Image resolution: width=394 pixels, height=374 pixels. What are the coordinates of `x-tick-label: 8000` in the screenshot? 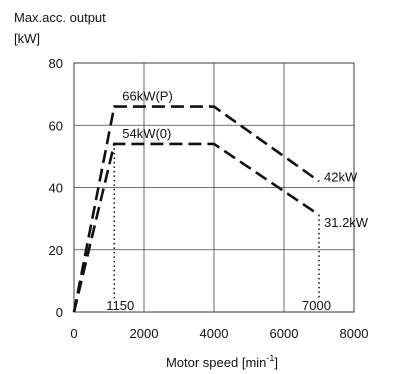 It's located at (354, 333).